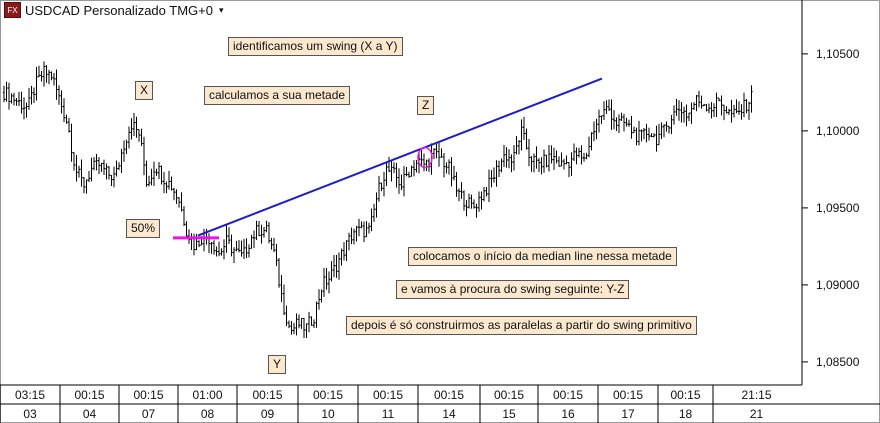 This screenshot has width=880, height=423. What do you see at coordinates (388, 414) in the screenshot?
I see `day-tick-label: 11` at bounding box center [388, 414].